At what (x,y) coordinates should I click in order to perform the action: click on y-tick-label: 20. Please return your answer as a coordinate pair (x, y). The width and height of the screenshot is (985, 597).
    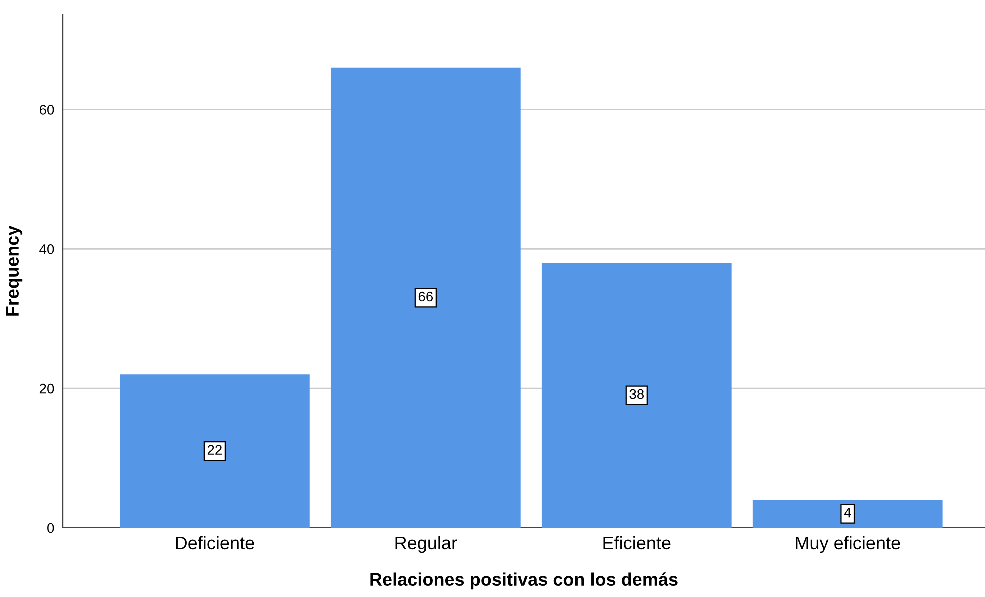
    Looking at the image, I should click on (47, 389).